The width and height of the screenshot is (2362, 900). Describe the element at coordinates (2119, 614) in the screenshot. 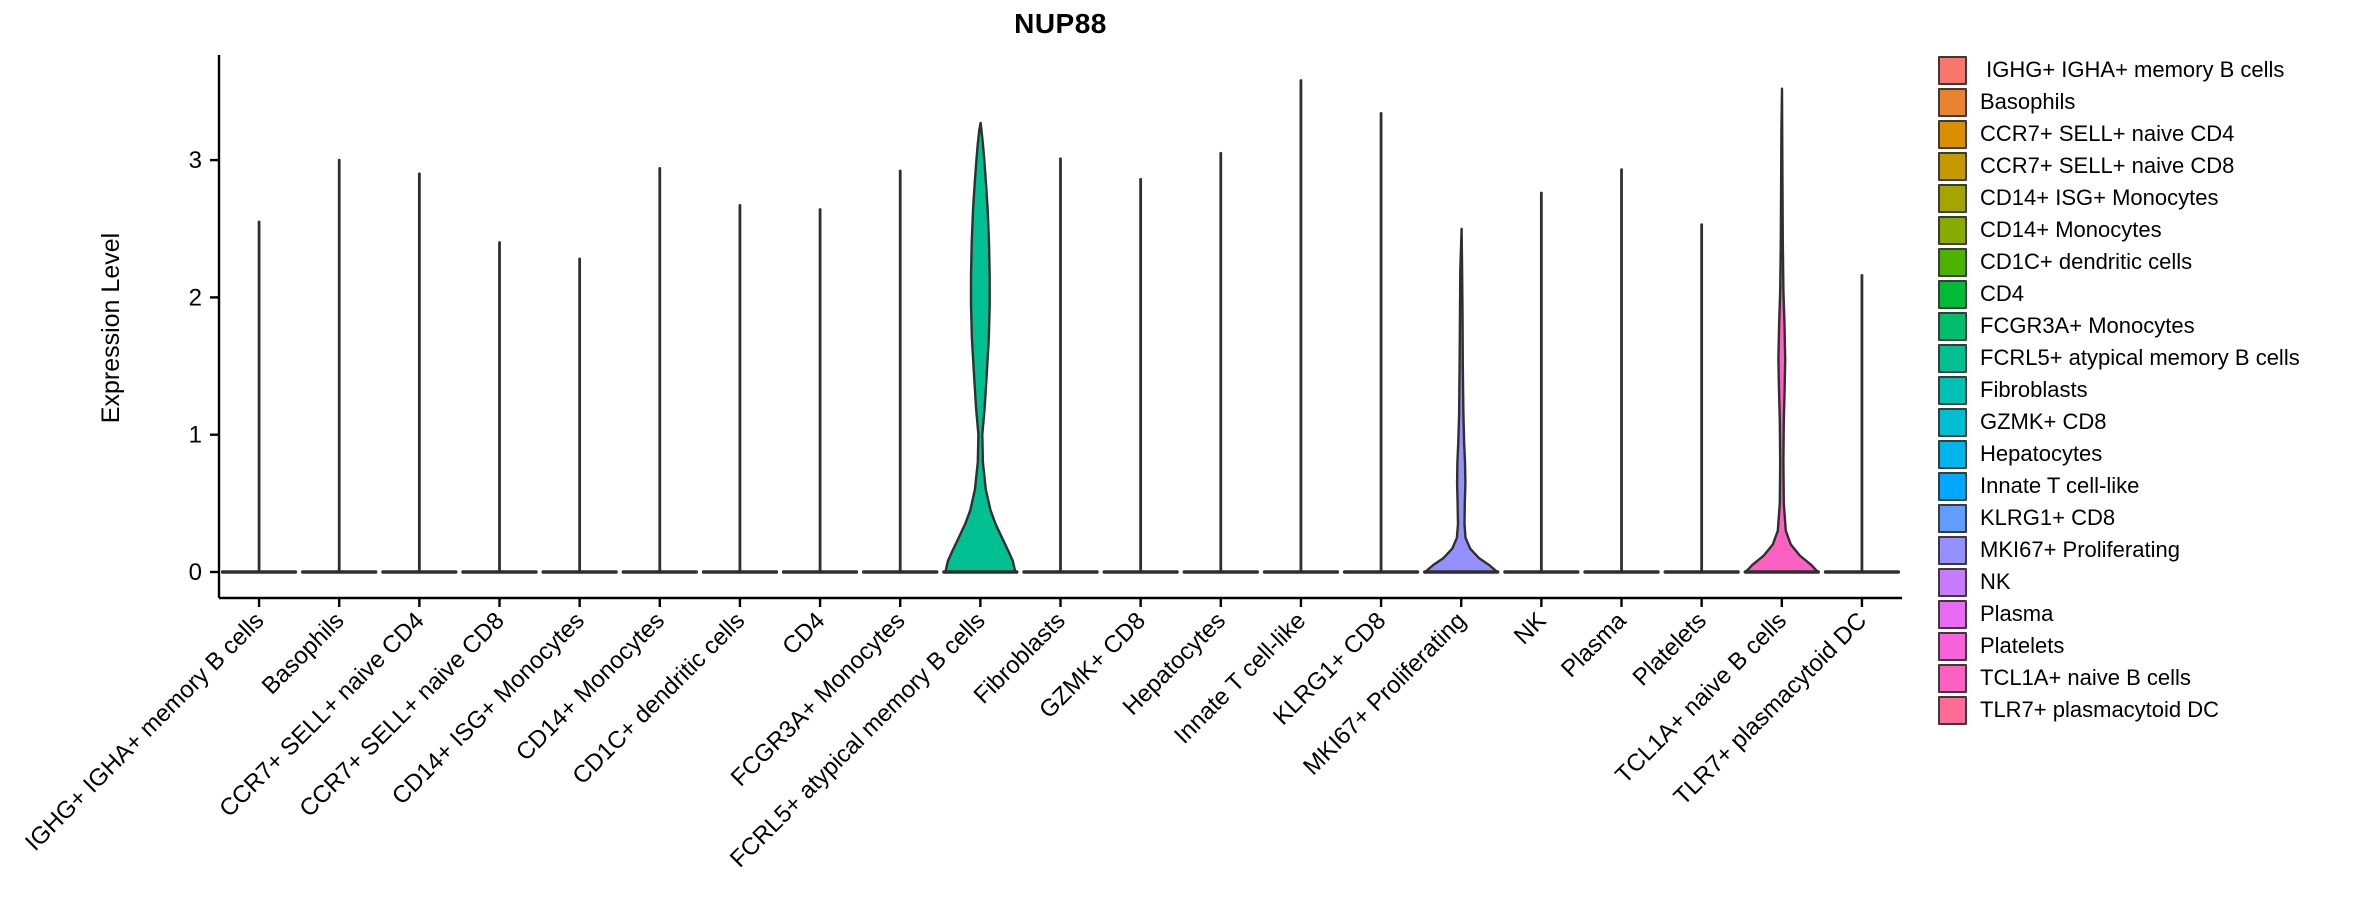

I see `legend-item: Plasma` at that location.